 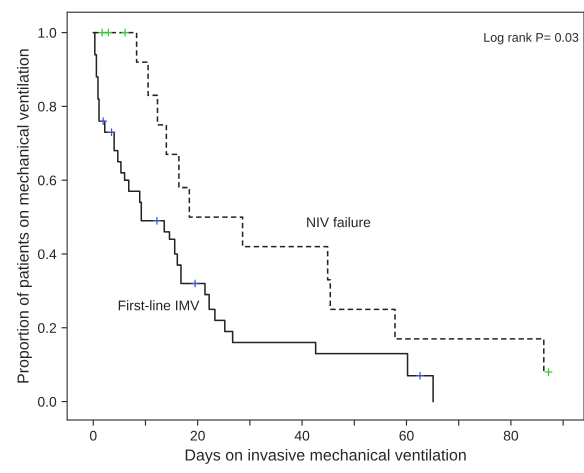 What do you see at coordinates (511, 435) in the screenshot?
I see `x-tick-label: 80` at bounding box center [511, 435].